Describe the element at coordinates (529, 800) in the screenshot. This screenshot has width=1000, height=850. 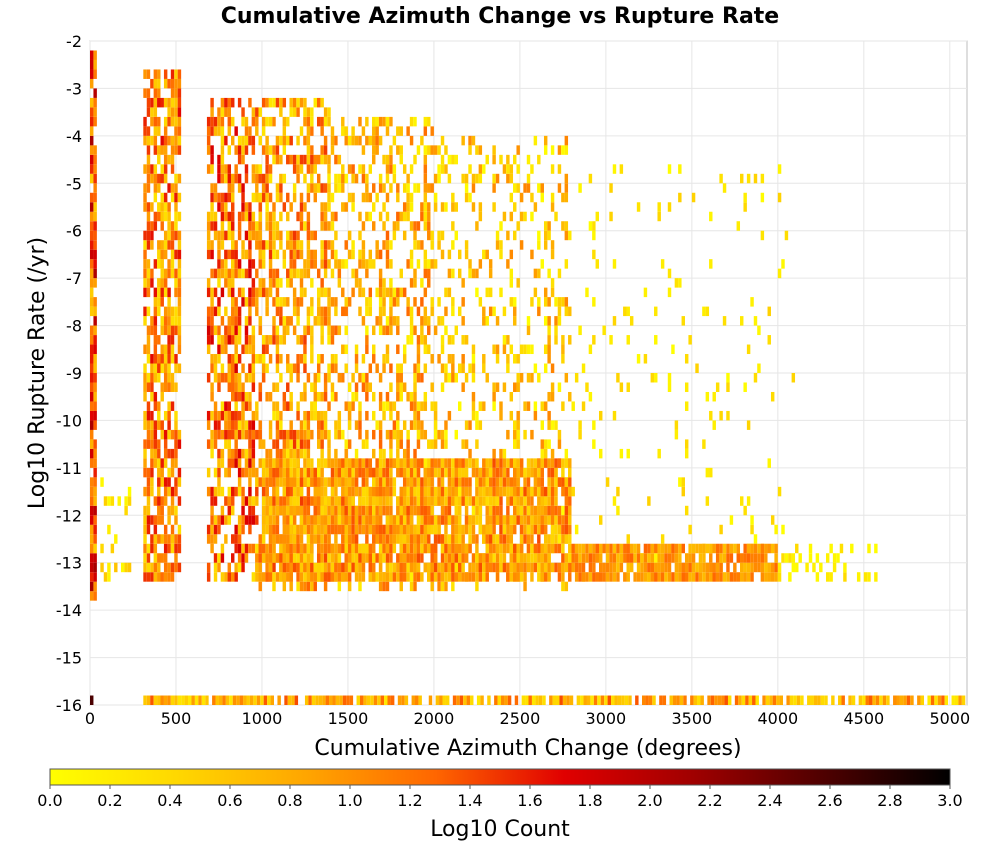
I see `colorbar-tick-label: 1.6` at that location.